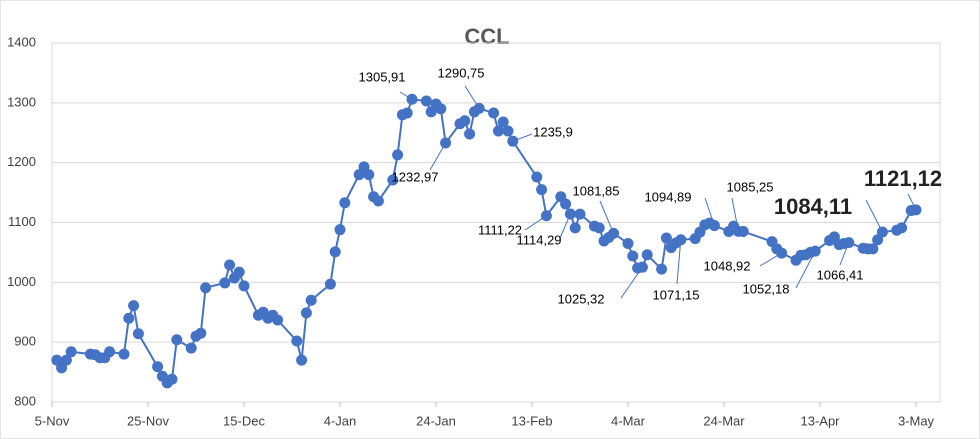 Image resolution: width=980 pixels, height=439 pixels. I want to click on data-label: 1094,89, so click(668, 196).